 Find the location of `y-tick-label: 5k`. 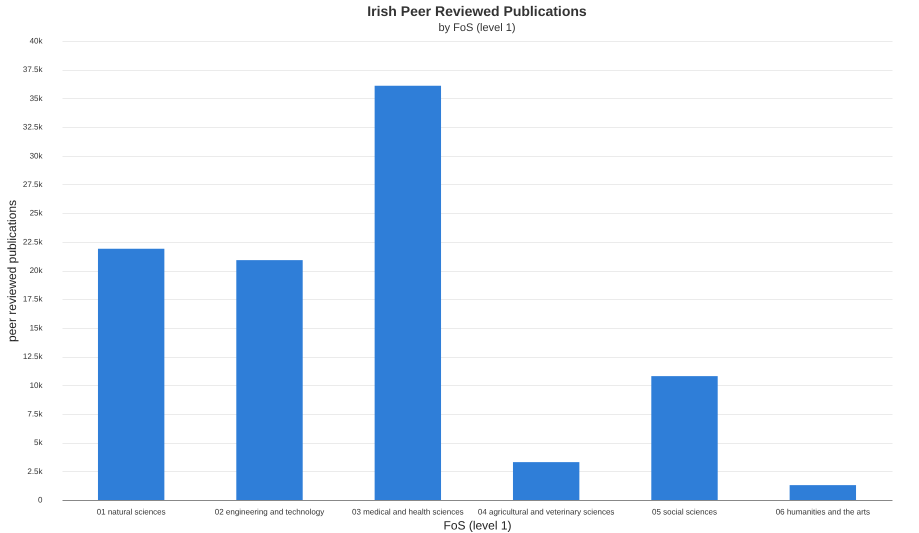

y-tick-label: 5k is located at coordinates (39, 443).